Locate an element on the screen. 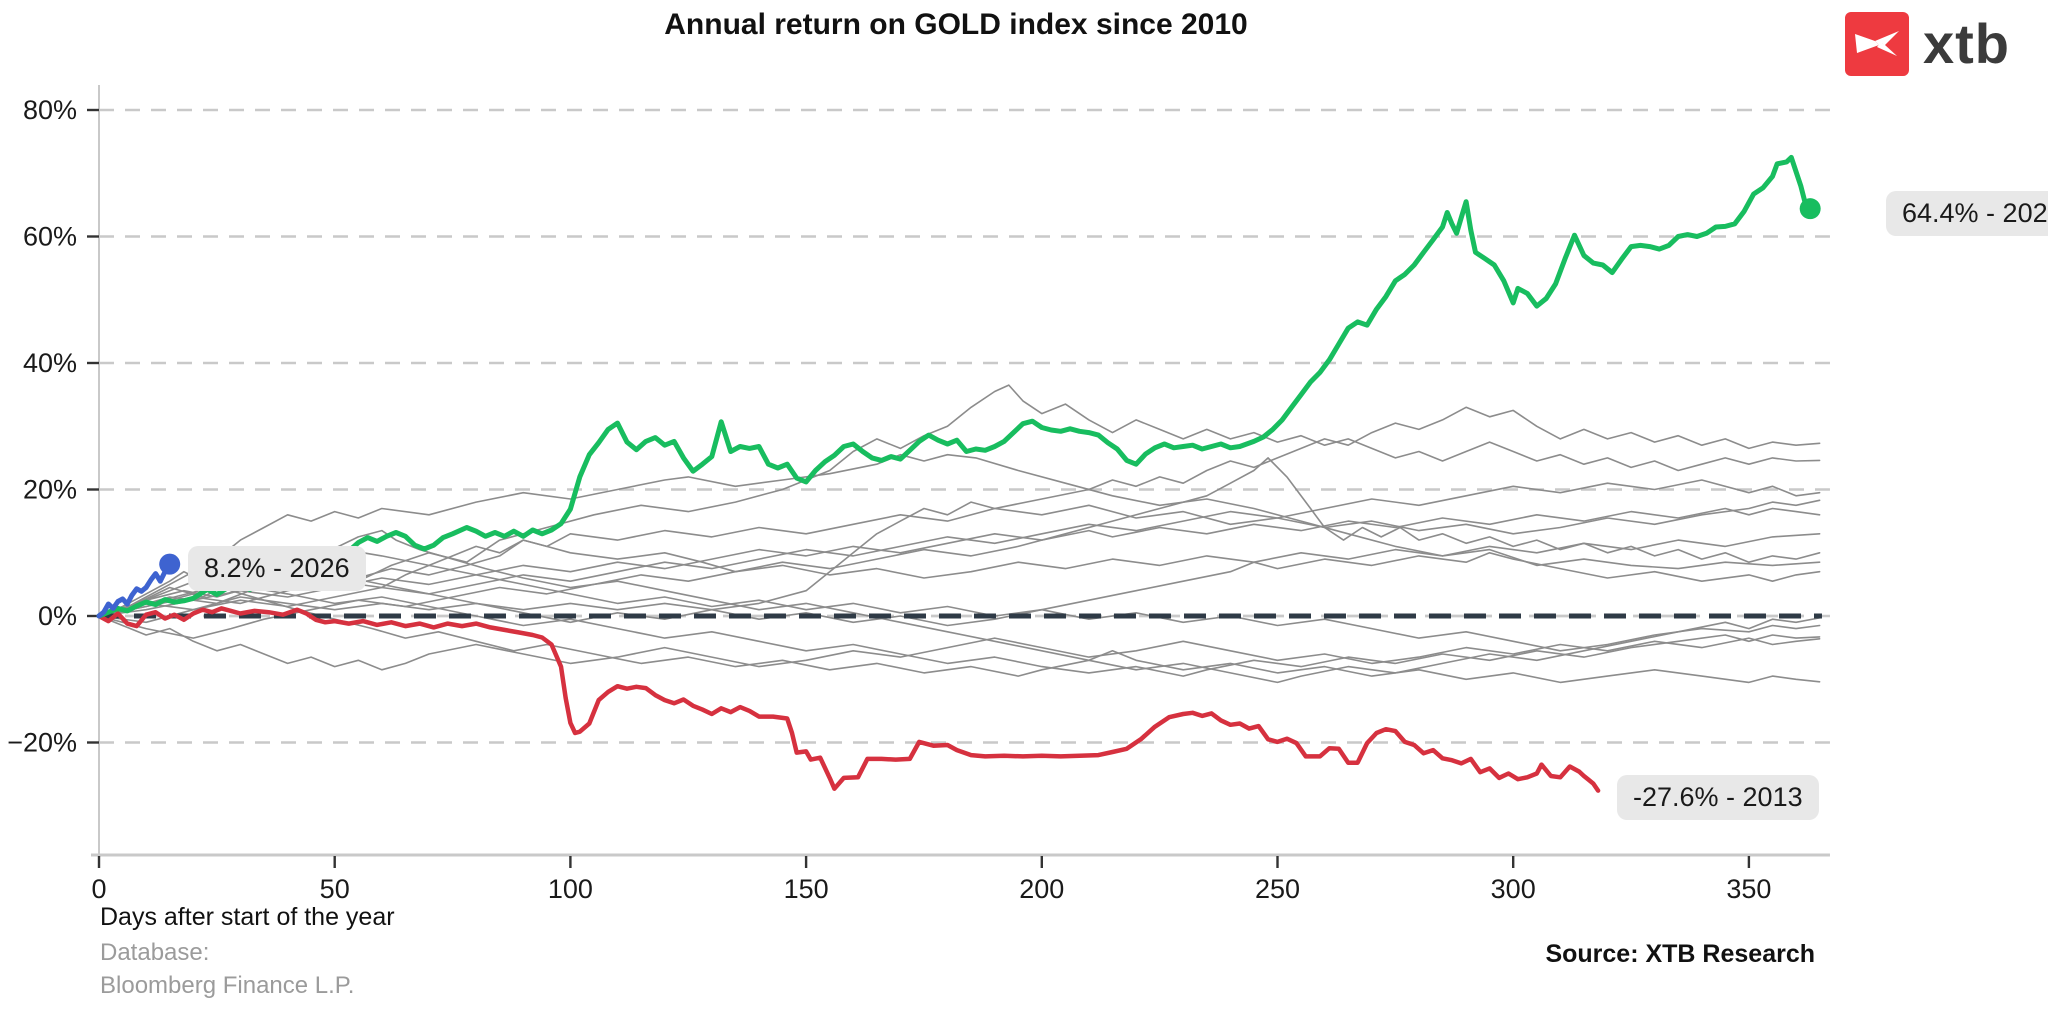  x-axis-caption: Days after start of the year is located at coordinates (247, 917).